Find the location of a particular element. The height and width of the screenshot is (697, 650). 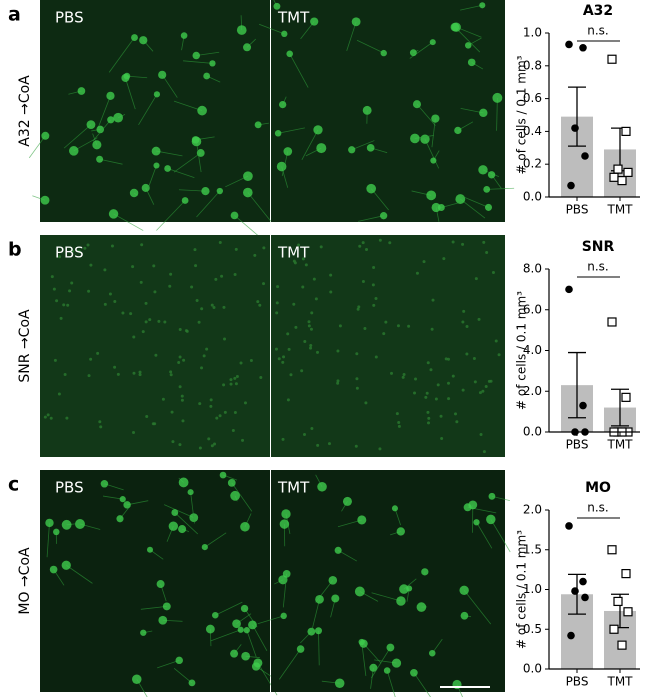

side-label: SNR →CoA is located at coordinates (25, 346).